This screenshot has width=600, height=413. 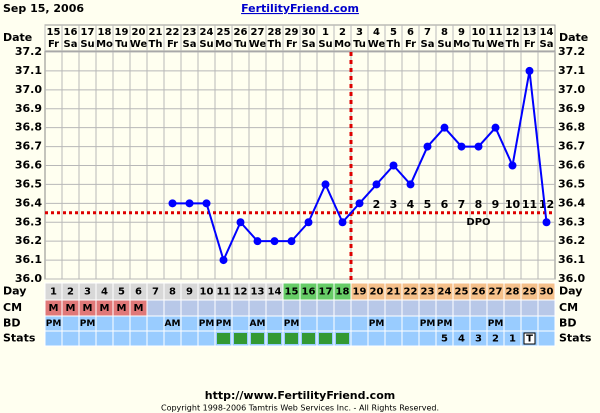 I want to click on footer-url: http://www.FertilityFriend.com, so click(x=300, y=395).